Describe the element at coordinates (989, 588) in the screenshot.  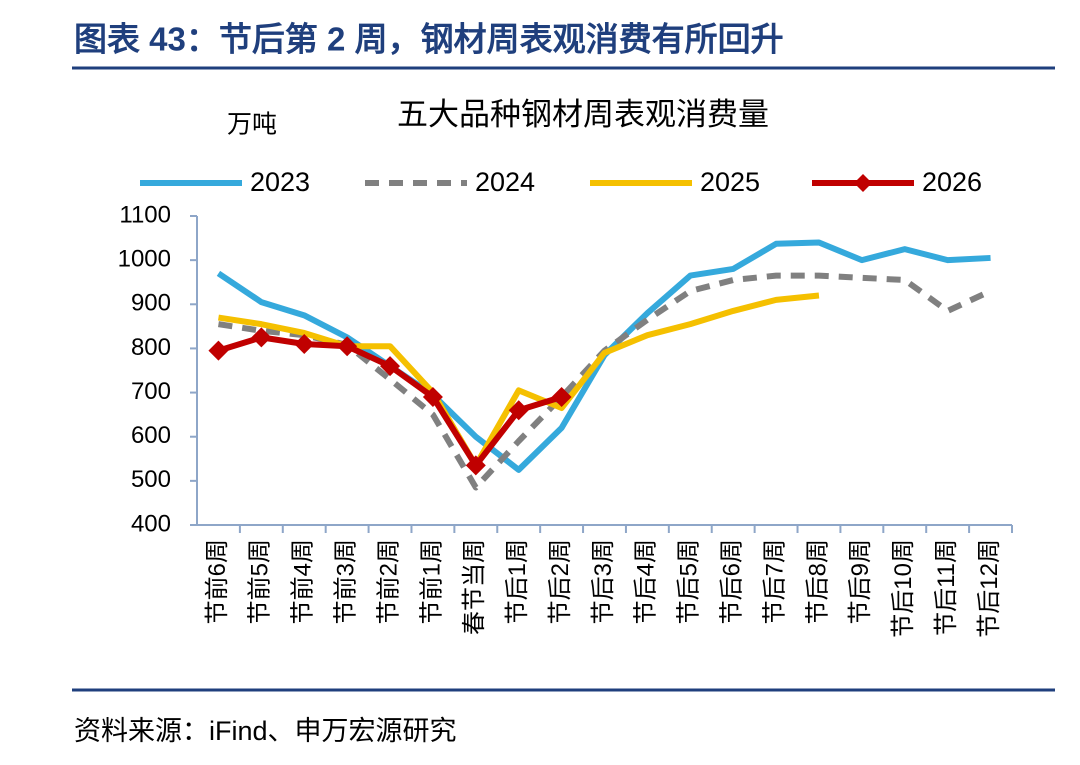
I see `x-tick-label: 节后12周` at that location.